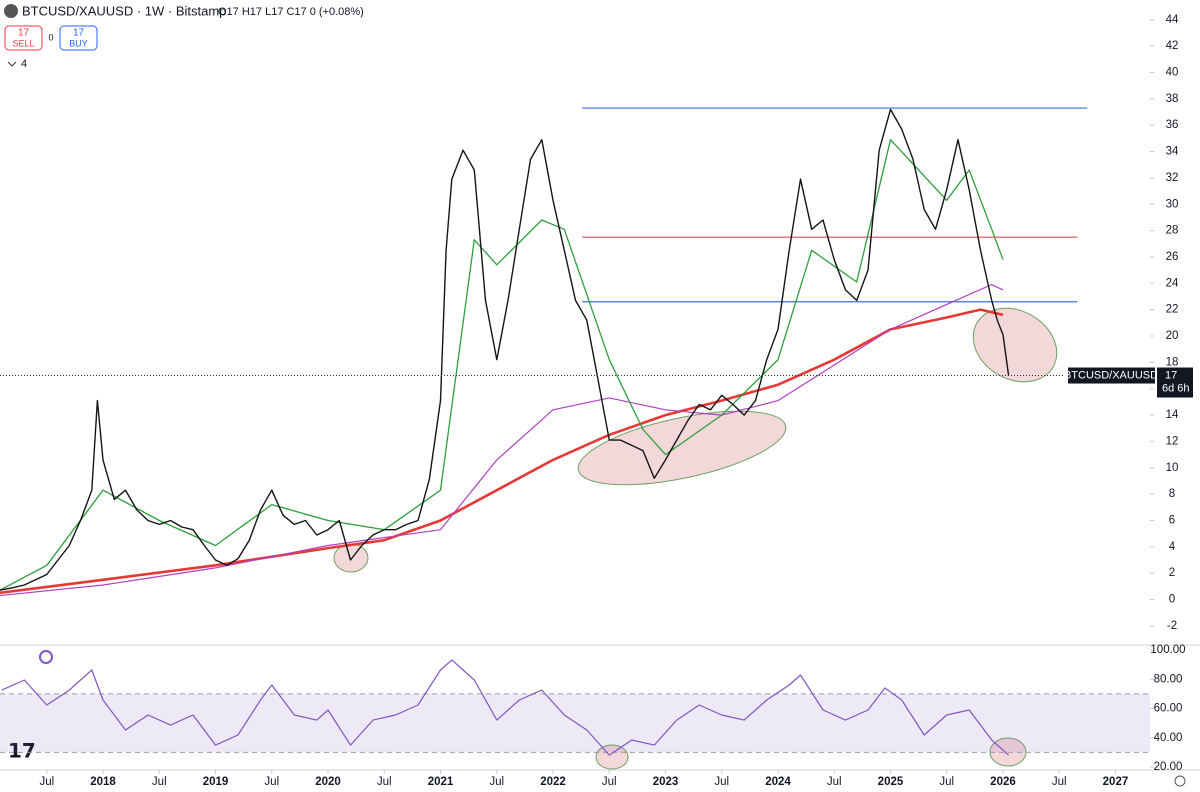  What do you see at coordinates (1172, 204) in the screenshot?
I see `y-tick-label: 30` at bounding box center [1172, 204].